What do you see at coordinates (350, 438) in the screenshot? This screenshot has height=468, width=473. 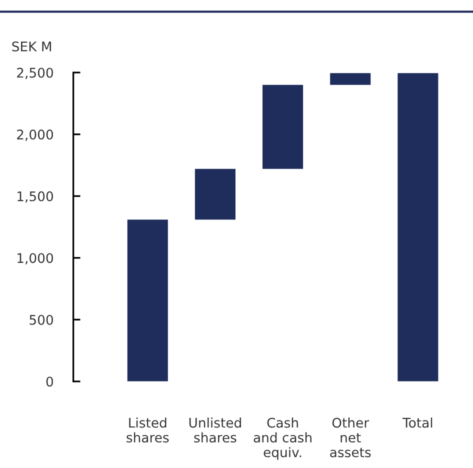 I see `x-tick-label: Other net assets` at bounding box center [350, 438].